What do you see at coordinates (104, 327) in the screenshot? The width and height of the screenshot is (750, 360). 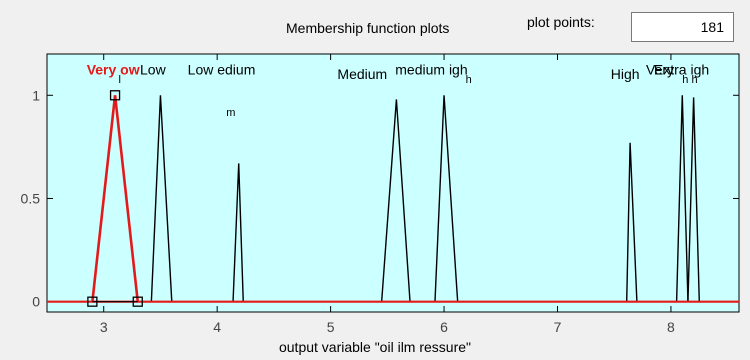 I see `x-tick-label: 3` at bounding box center [104, 327].